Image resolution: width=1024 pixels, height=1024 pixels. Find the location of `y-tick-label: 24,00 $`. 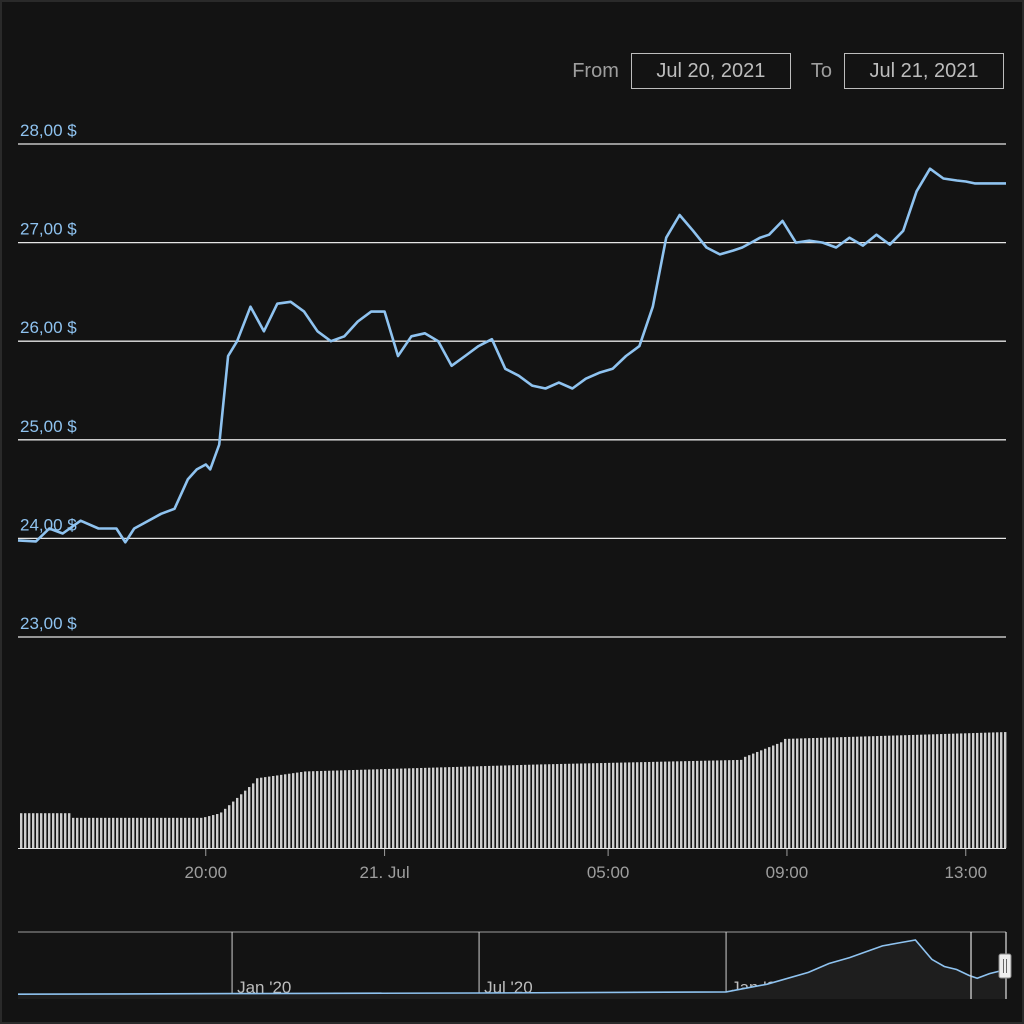

y-tick-label: 24,00 $ is located at coordinates (48, 524).